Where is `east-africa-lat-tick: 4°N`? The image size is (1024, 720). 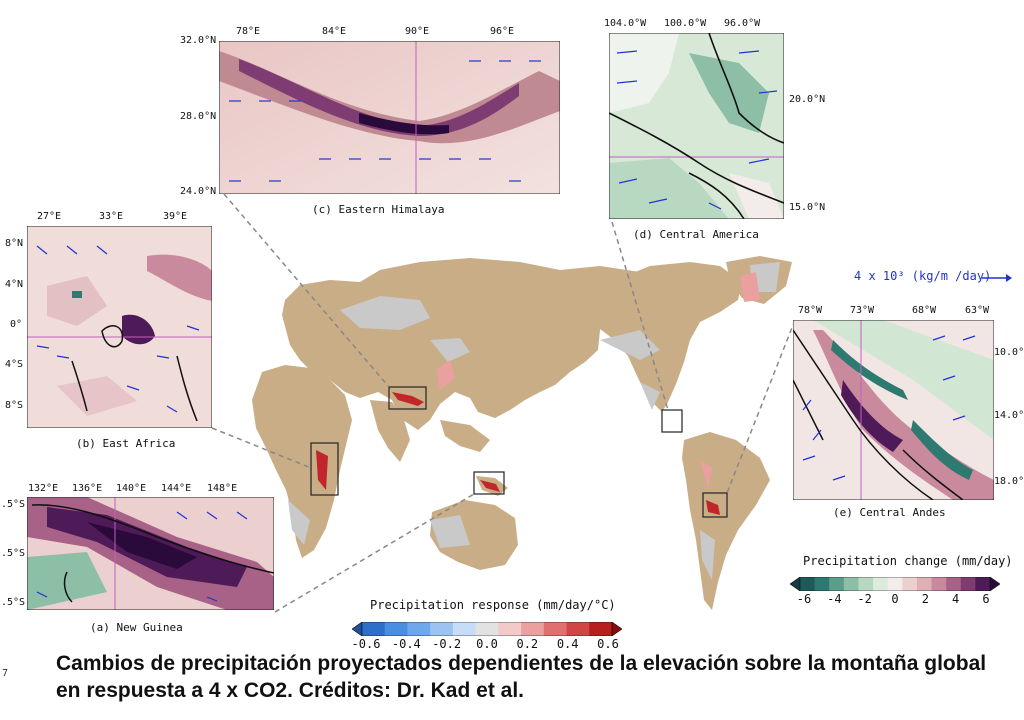
east-africa-lat-tick: 4°N is located at coordinates (14, 284).